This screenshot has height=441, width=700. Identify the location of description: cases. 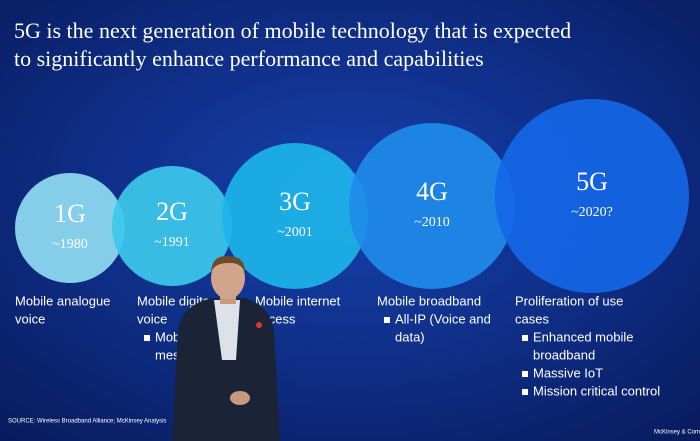
(532, 318).